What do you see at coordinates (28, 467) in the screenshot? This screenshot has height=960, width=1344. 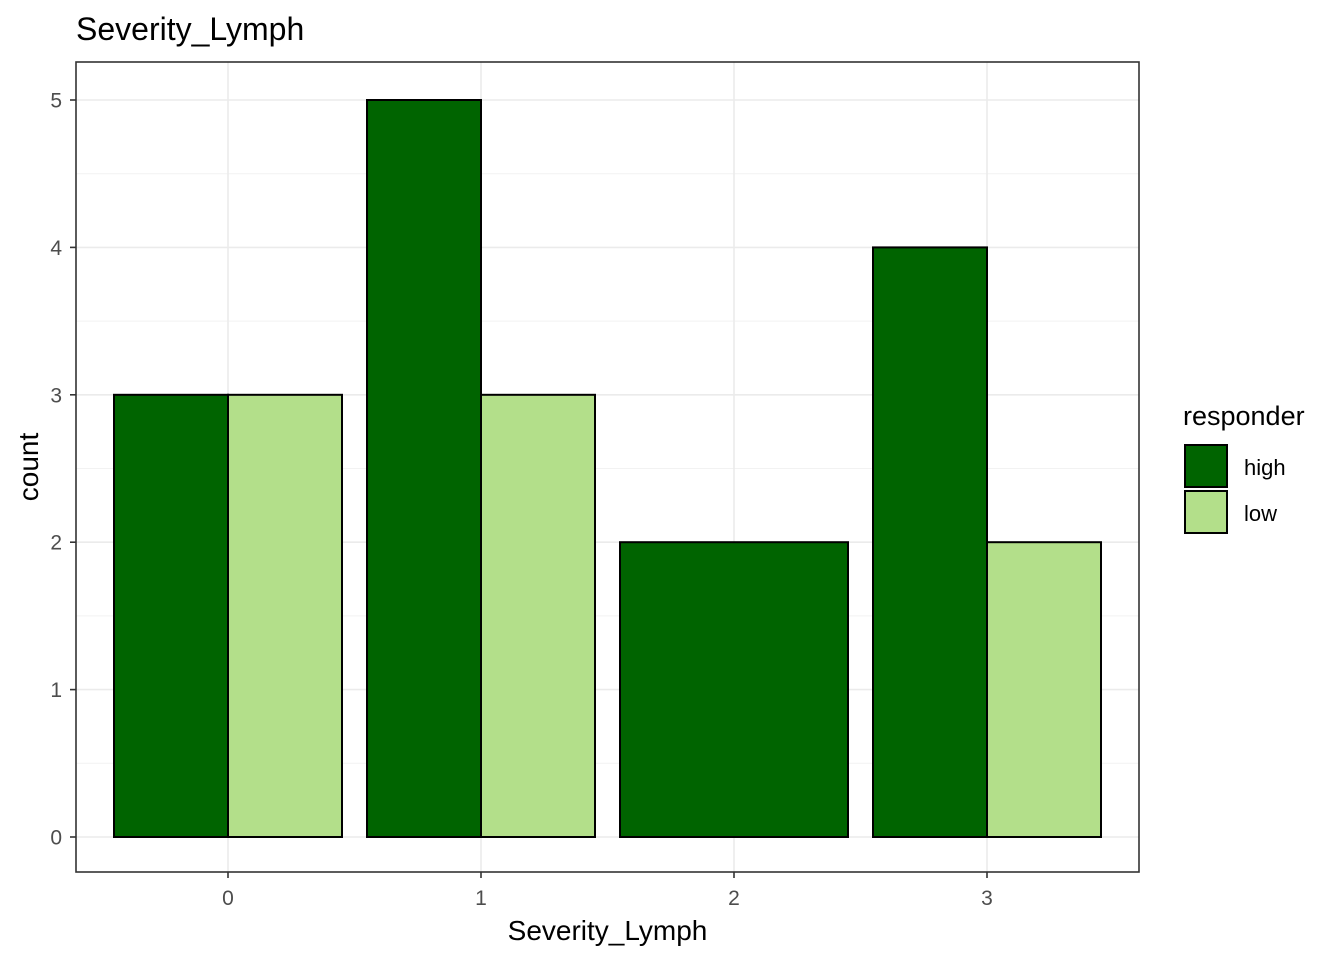 I see `y-axis-title: count` at bounding box center [28, 467].